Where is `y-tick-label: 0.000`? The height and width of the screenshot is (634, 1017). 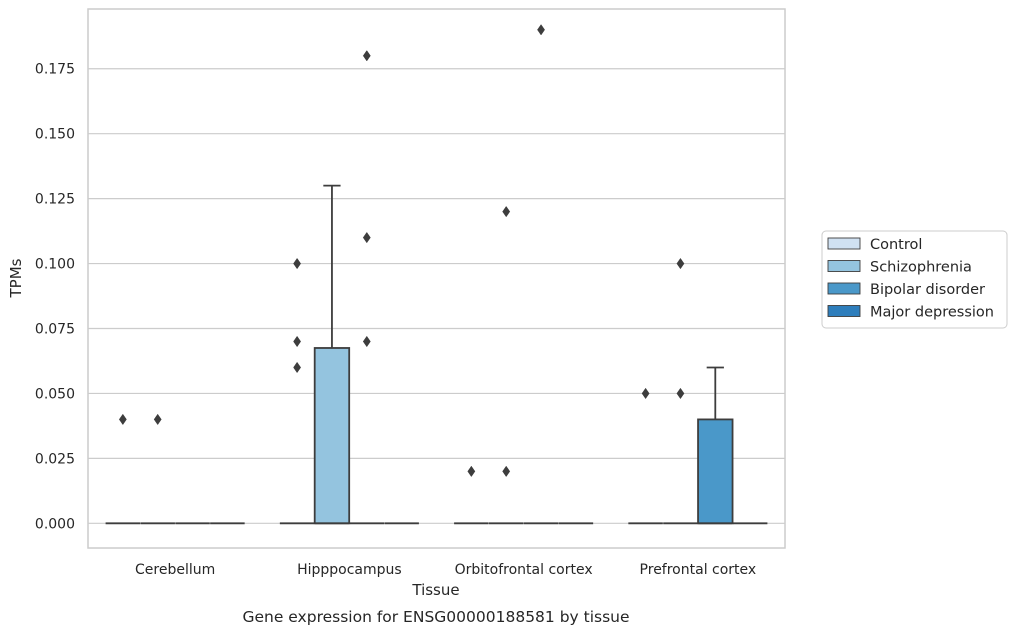
y-tick-label: 0.000 is located at coordinates (55, 524).